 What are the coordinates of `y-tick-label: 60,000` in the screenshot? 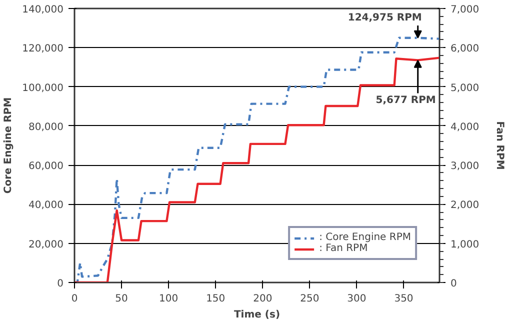 It's located at (46, 166).